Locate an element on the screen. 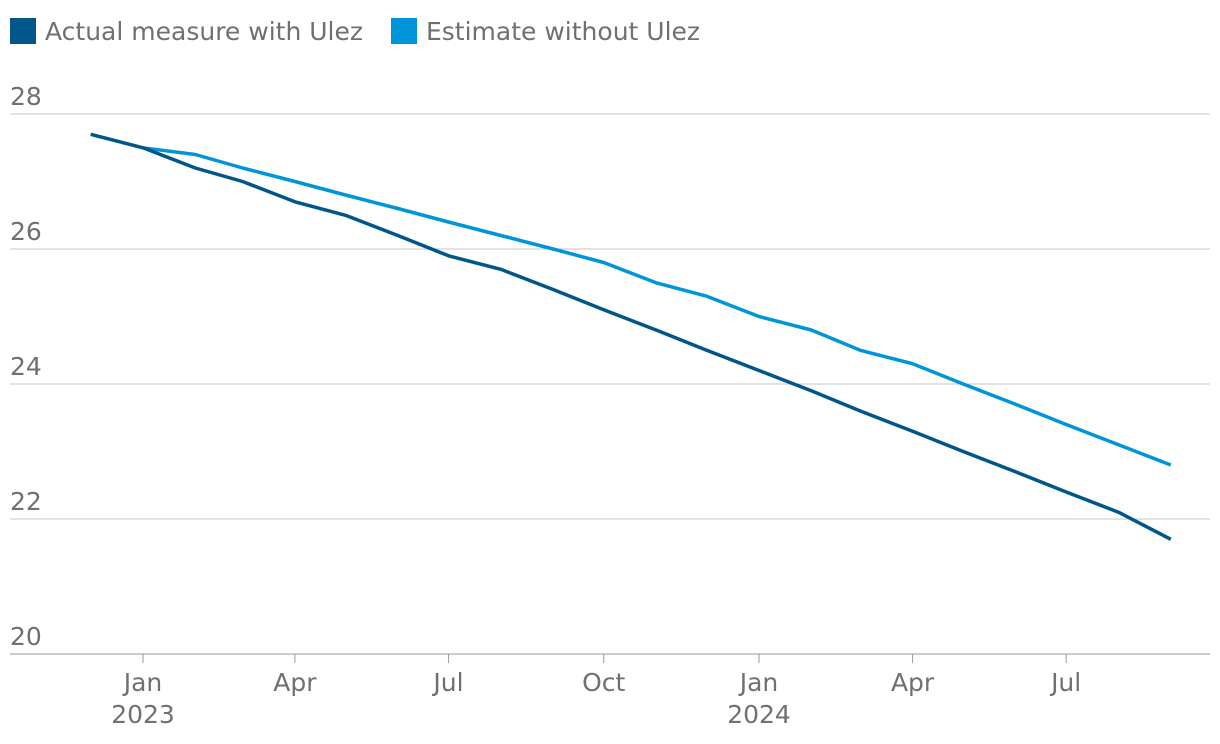  x-tick-year-label-4: 2024 is located at coordinates (759, 714).